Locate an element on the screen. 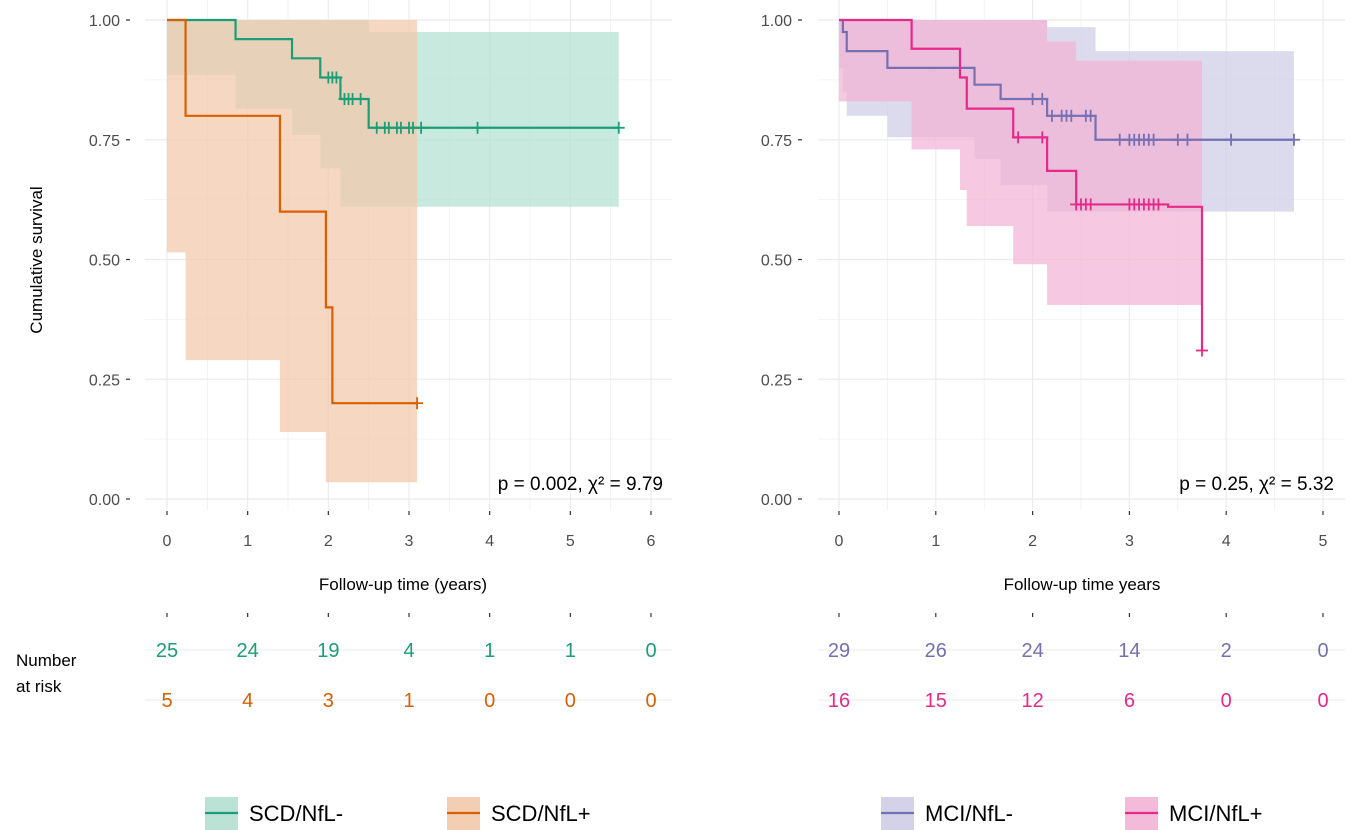 The width and height of the screenshot is (1353, 830). risk-value: 19 is located at coordinates (328, 651).